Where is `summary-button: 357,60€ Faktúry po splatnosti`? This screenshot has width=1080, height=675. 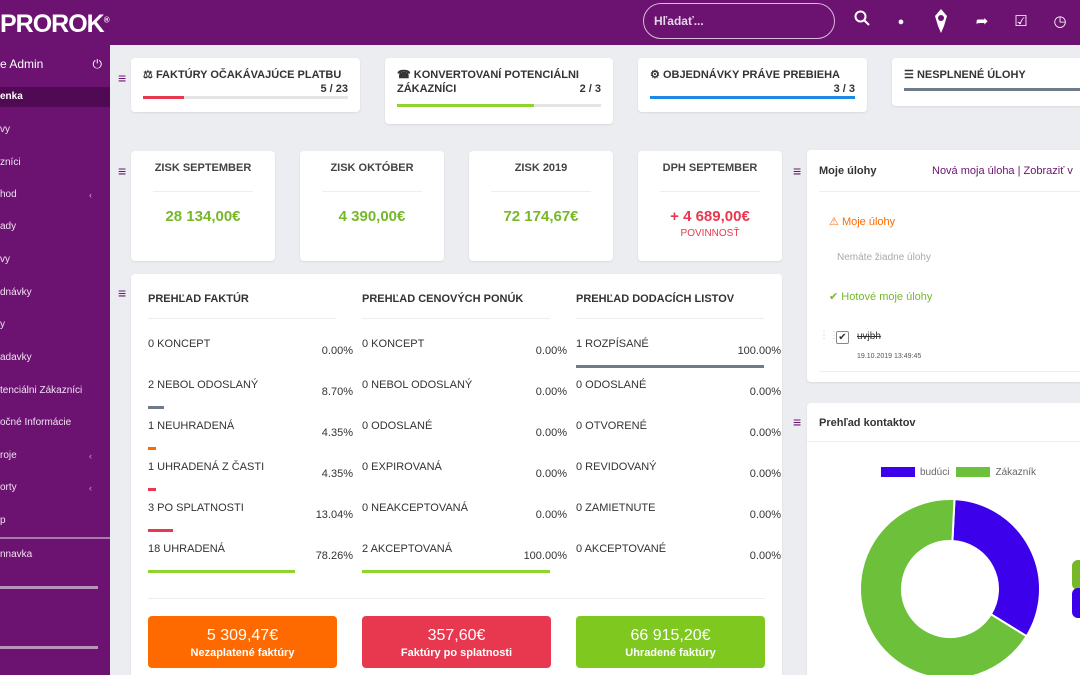
summary-button: 357,60€ Faktúry po splatnosti is located at coordinates (456, 642).